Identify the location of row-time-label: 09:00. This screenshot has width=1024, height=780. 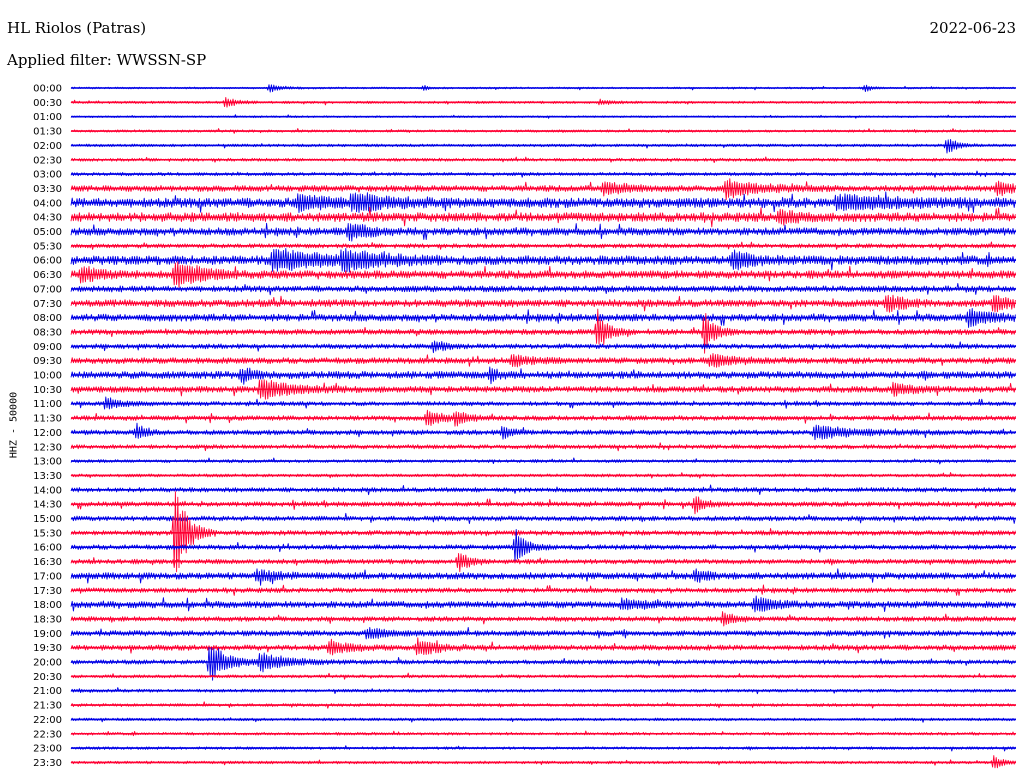
(47, 347).